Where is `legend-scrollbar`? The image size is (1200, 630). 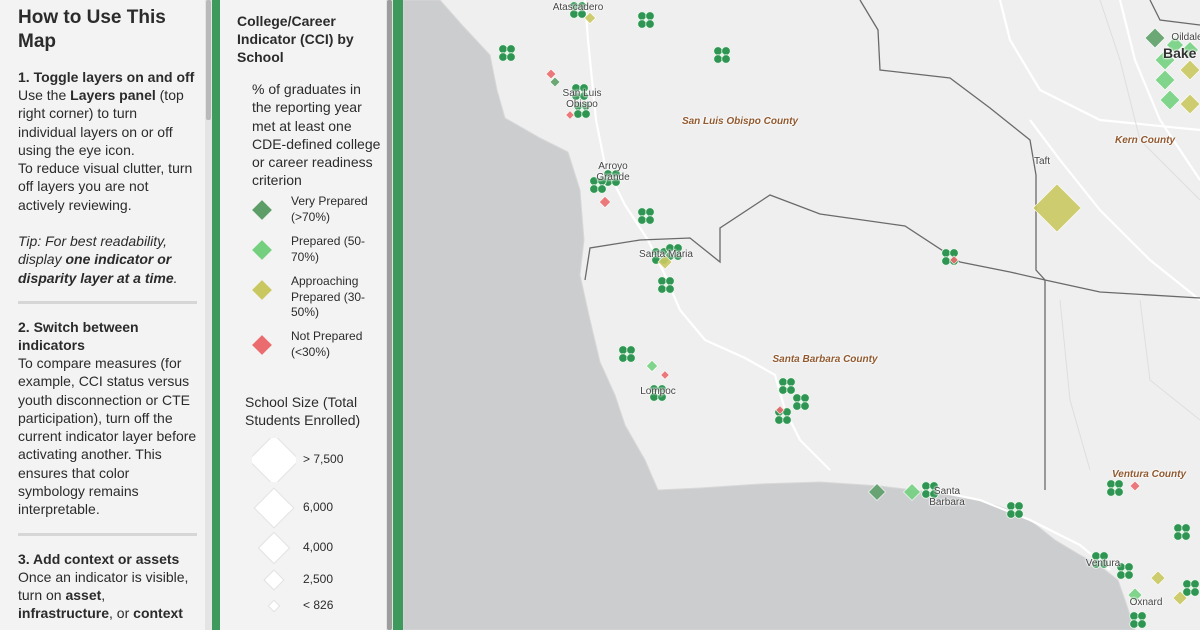
legend-scrollbar is located at coordinates (389, 315).